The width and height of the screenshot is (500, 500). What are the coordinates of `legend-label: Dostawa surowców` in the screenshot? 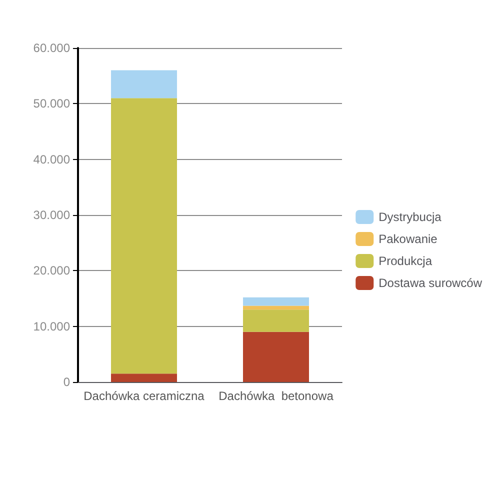 It's located at (430, 283).